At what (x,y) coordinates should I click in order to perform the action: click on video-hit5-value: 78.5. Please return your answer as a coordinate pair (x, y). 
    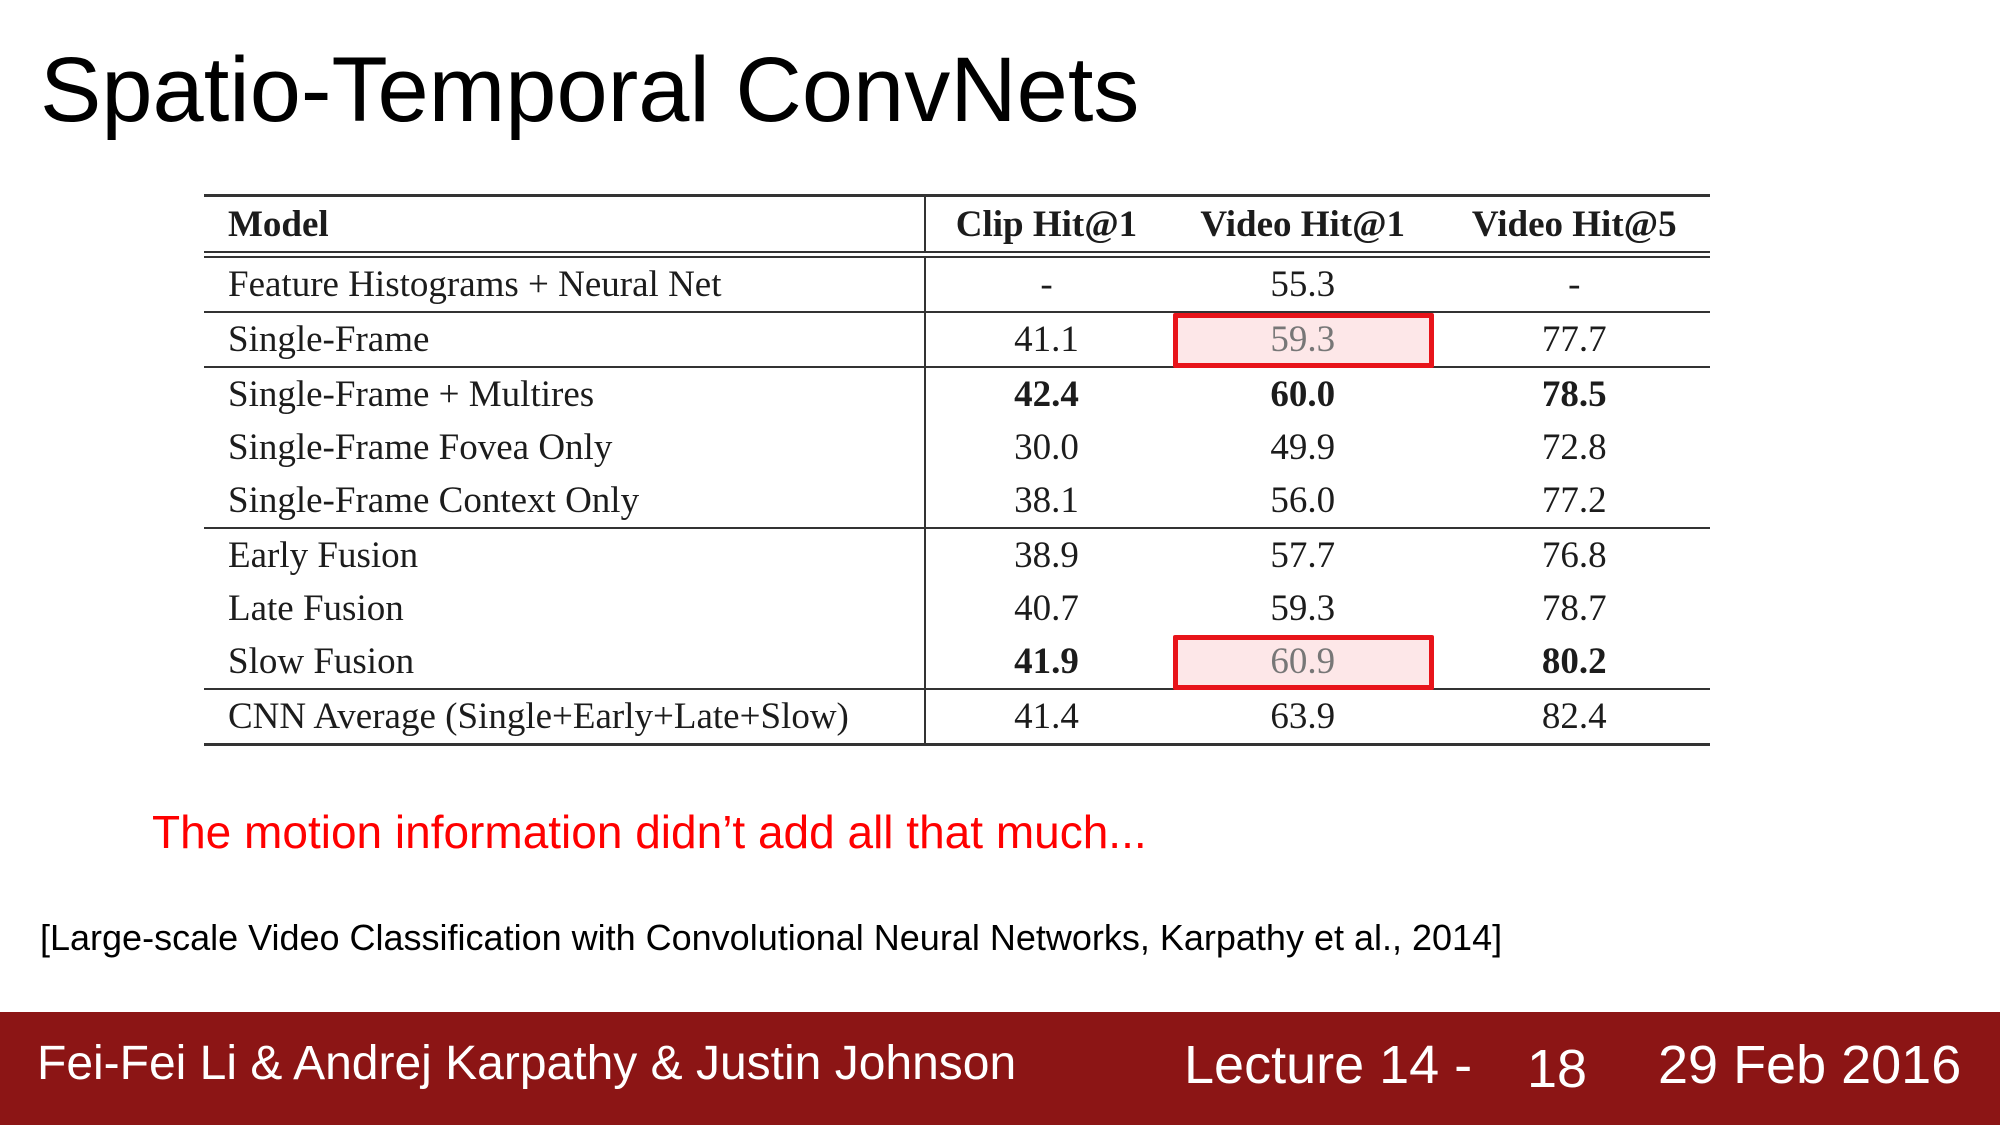
    Looking at the image, I should click on (1574, 394).